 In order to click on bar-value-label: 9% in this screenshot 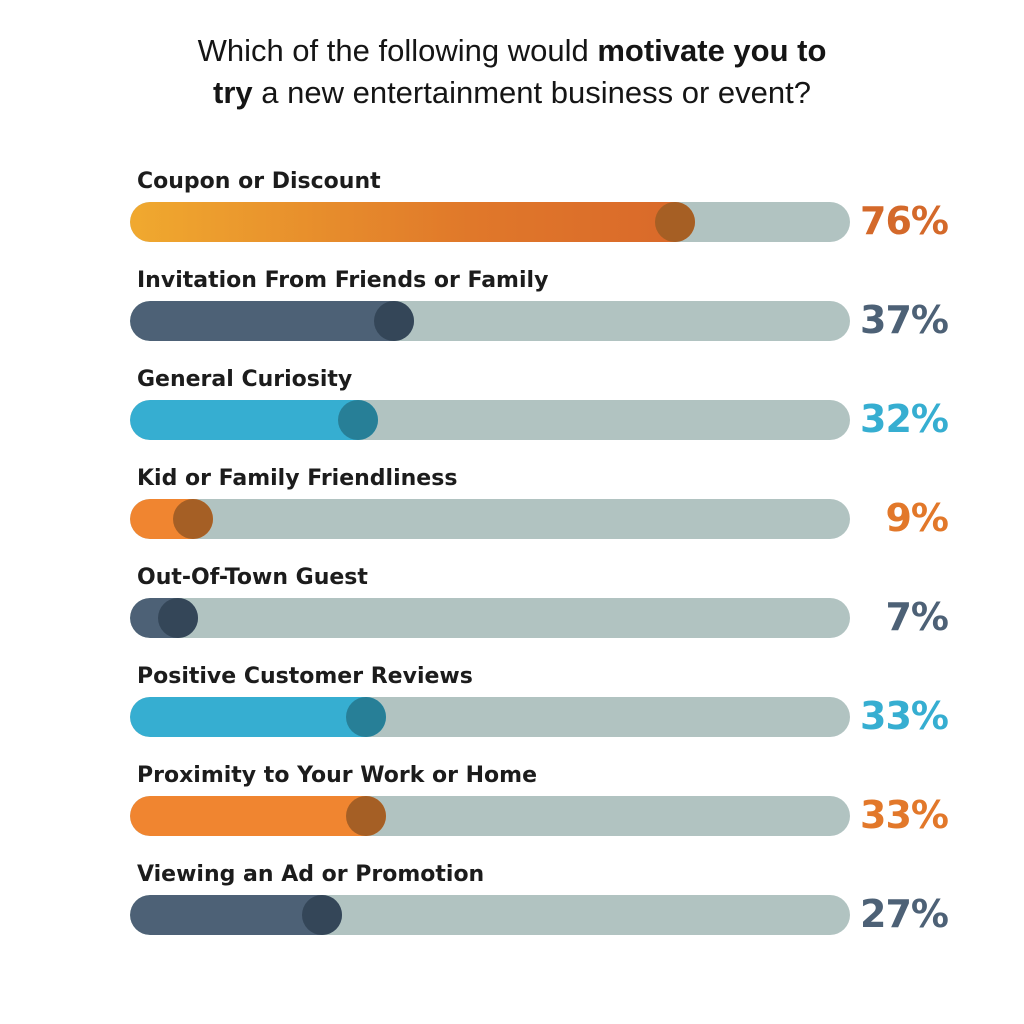, I will do `click(917, 518)`.